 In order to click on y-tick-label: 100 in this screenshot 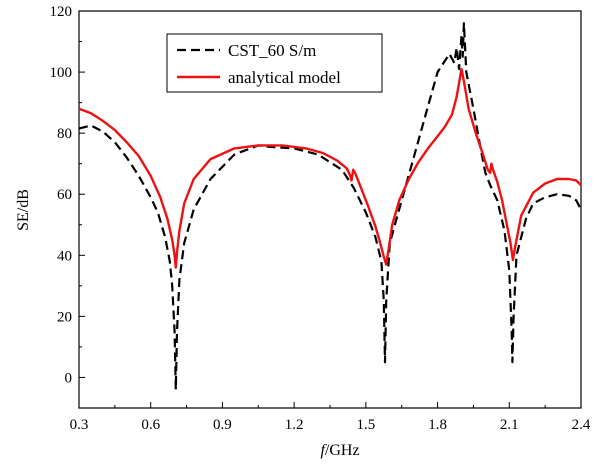, I will do `click(61, 73)`.